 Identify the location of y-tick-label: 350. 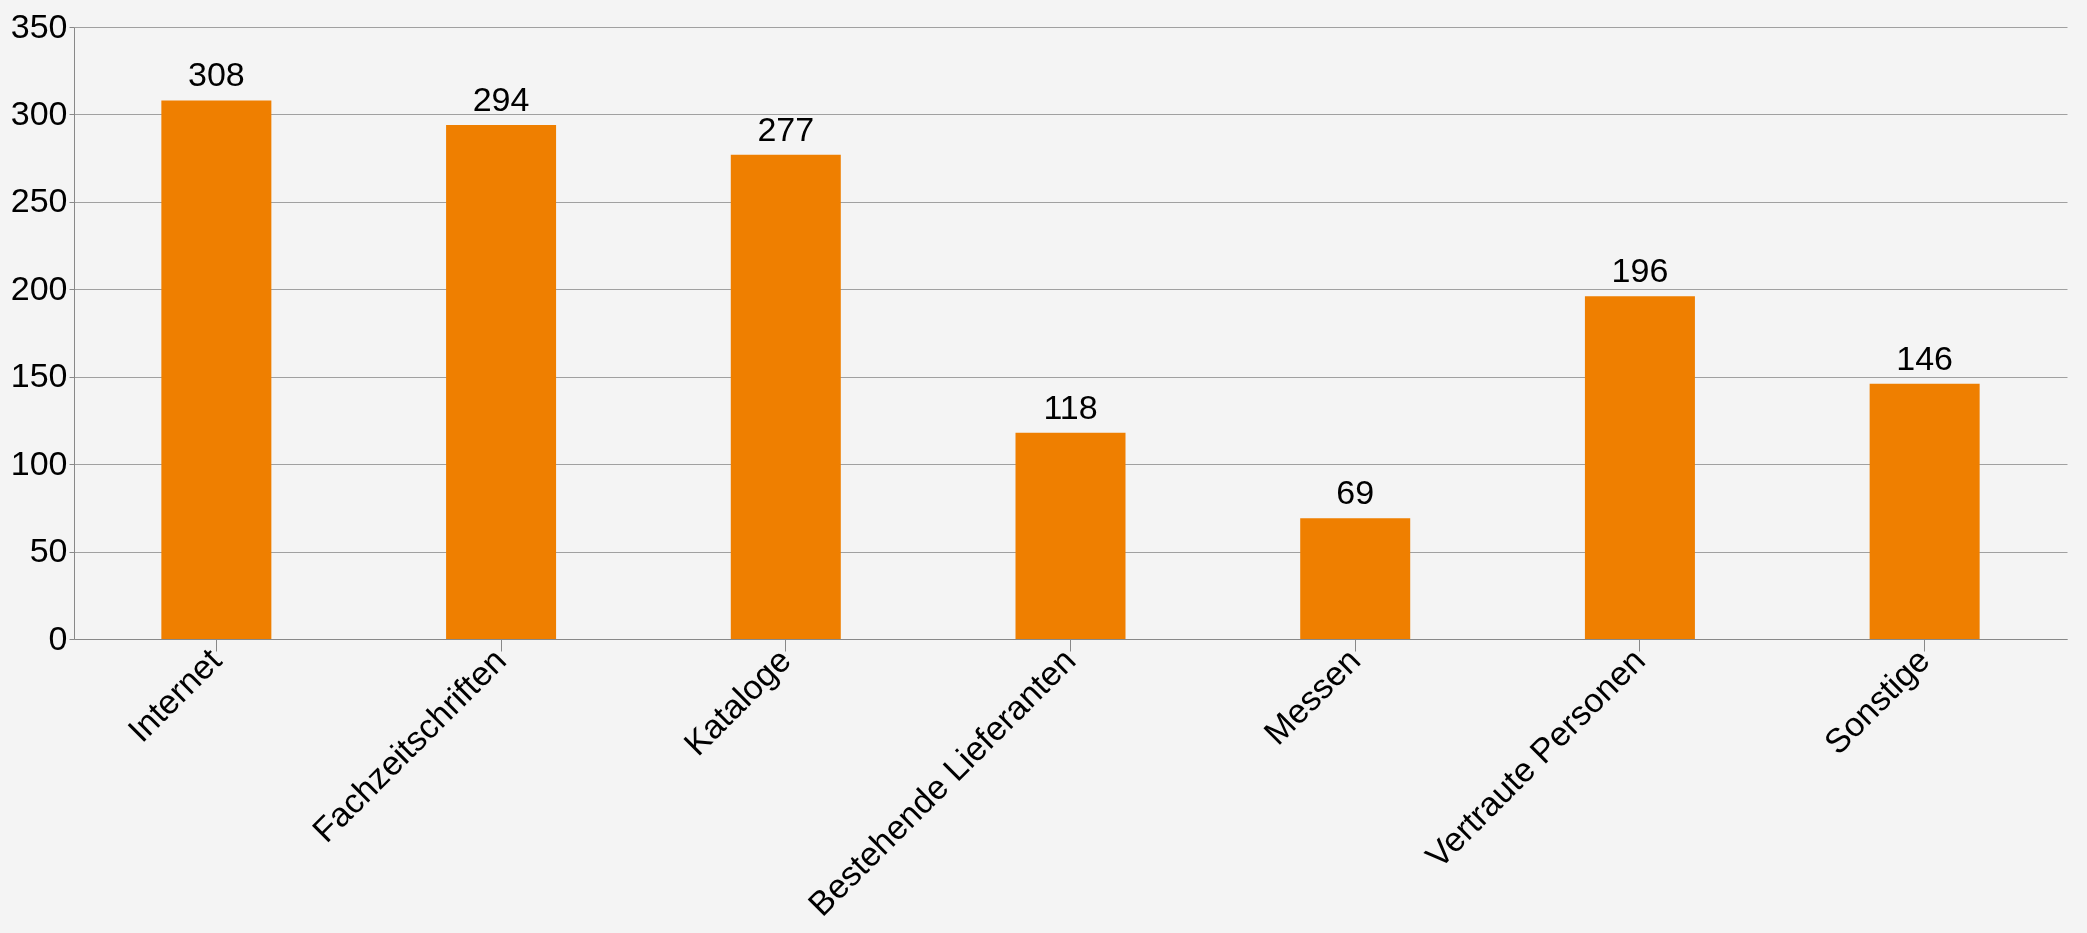
(39, 25).